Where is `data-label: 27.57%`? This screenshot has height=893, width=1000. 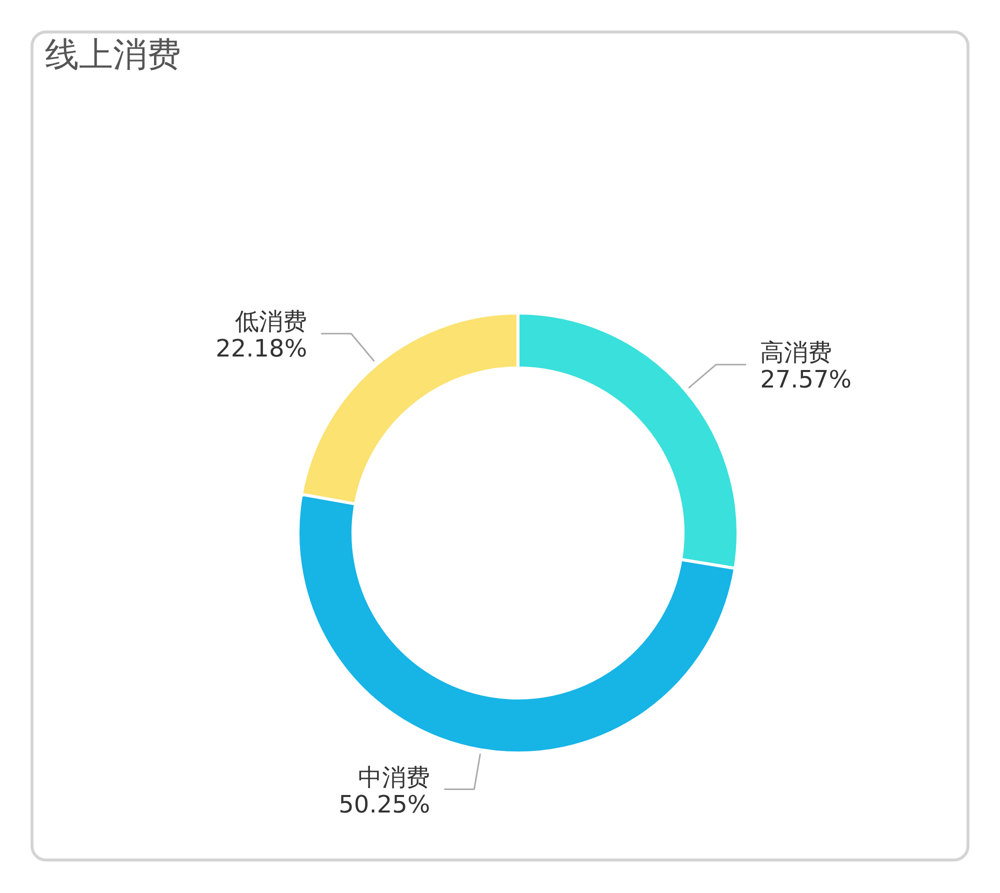 data-label: 27.57% is located at coordinates (806, 380).